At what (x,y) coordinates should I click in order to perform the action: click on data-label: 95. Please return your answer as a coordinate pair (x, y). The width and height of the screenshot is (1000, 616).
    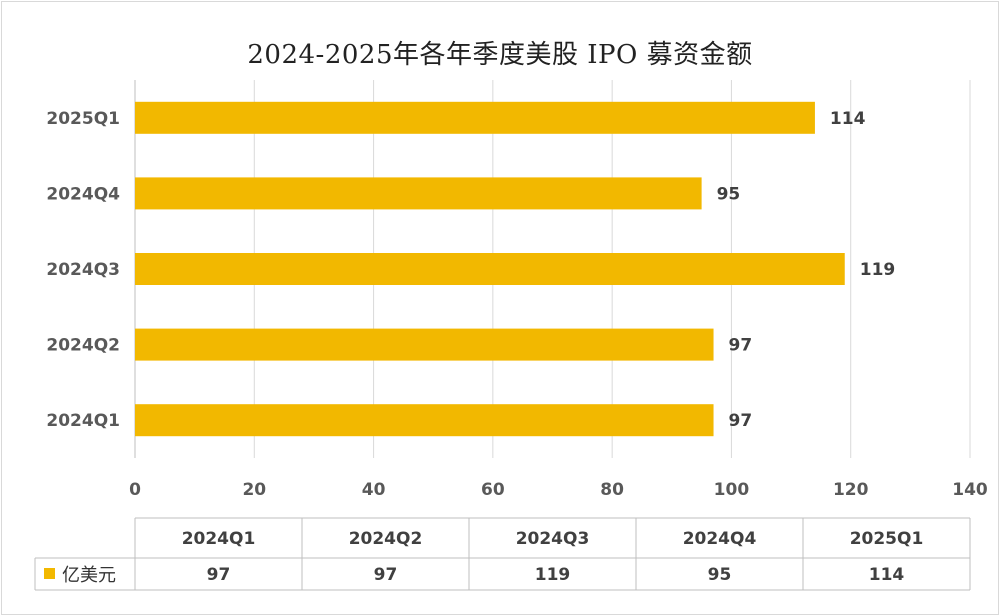
    Looking at the image, I should click on (729, 194).